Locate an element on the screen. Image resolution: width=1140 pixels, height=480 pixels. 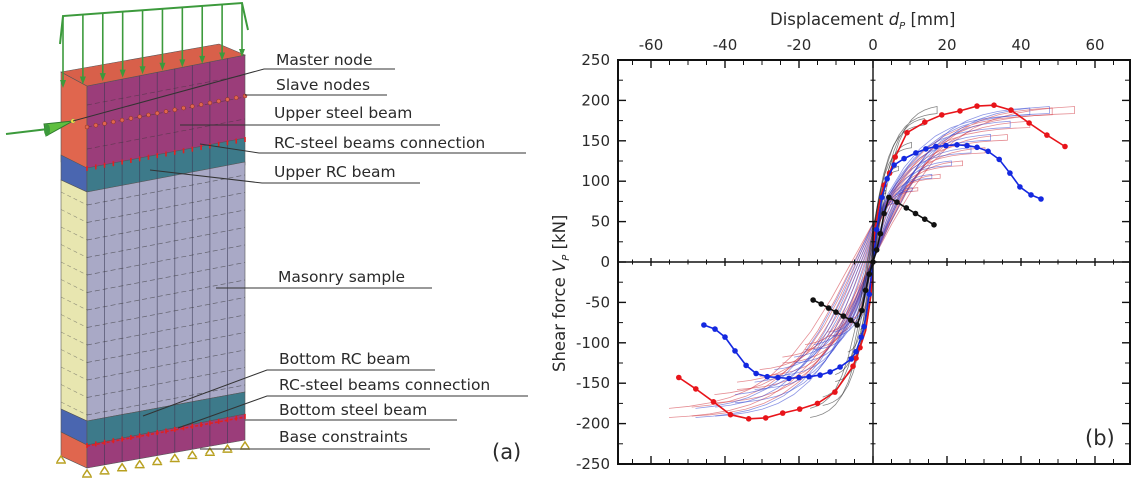
x-axis-title-symbol: d is located at coordinates (894, 19).